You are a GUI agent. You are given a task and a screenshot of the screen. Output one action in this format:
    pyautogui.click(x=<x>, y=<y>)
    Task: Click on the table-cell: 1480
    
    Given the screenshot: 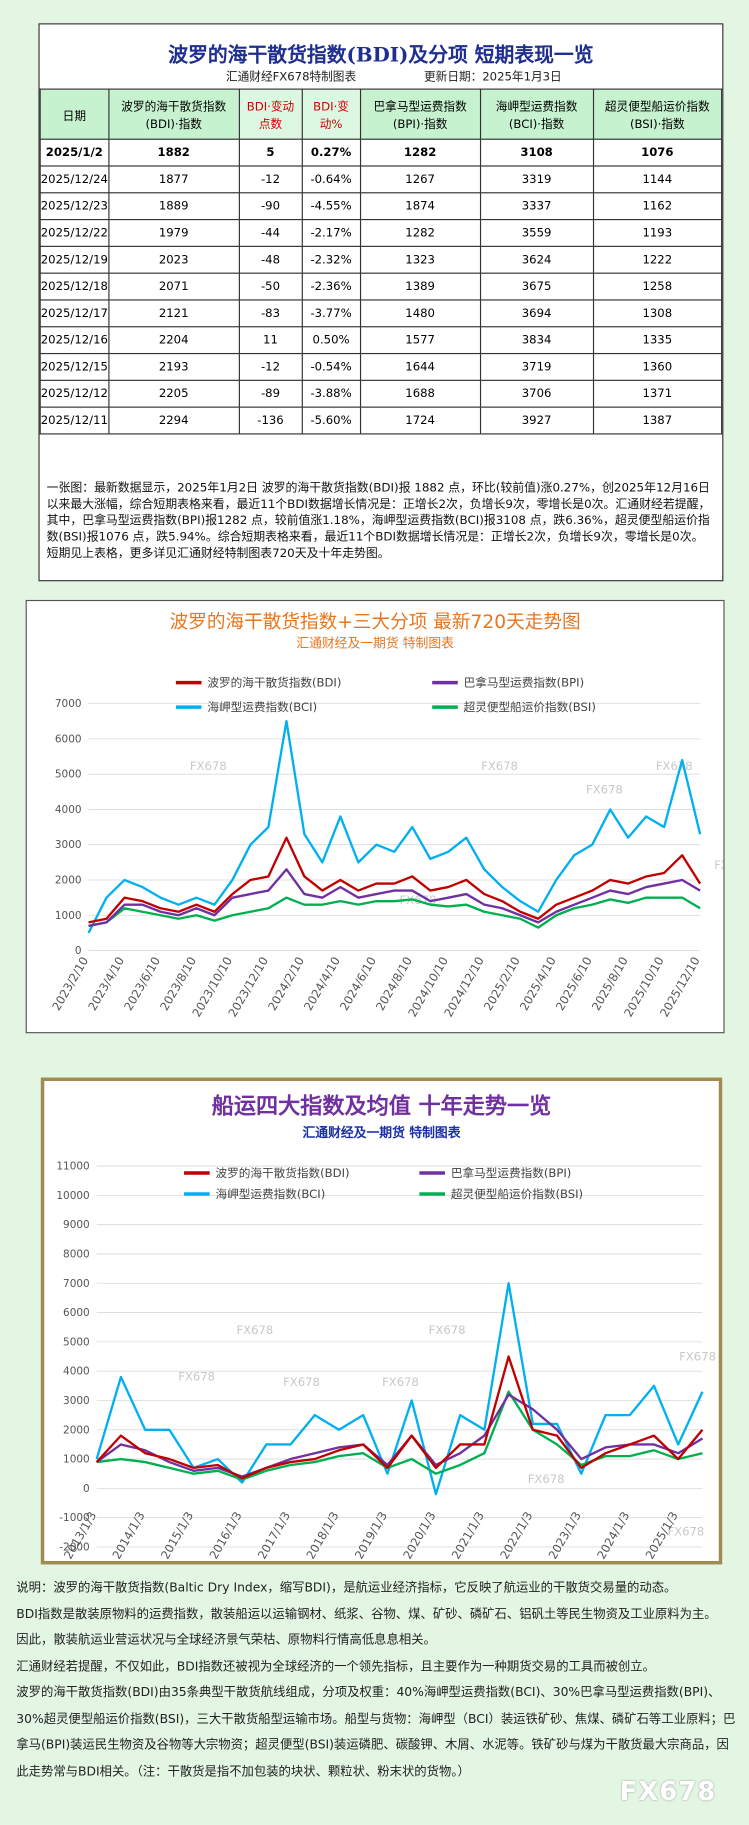 What is the action you would take?
    pyautogui.click(x=420, y=313)
    